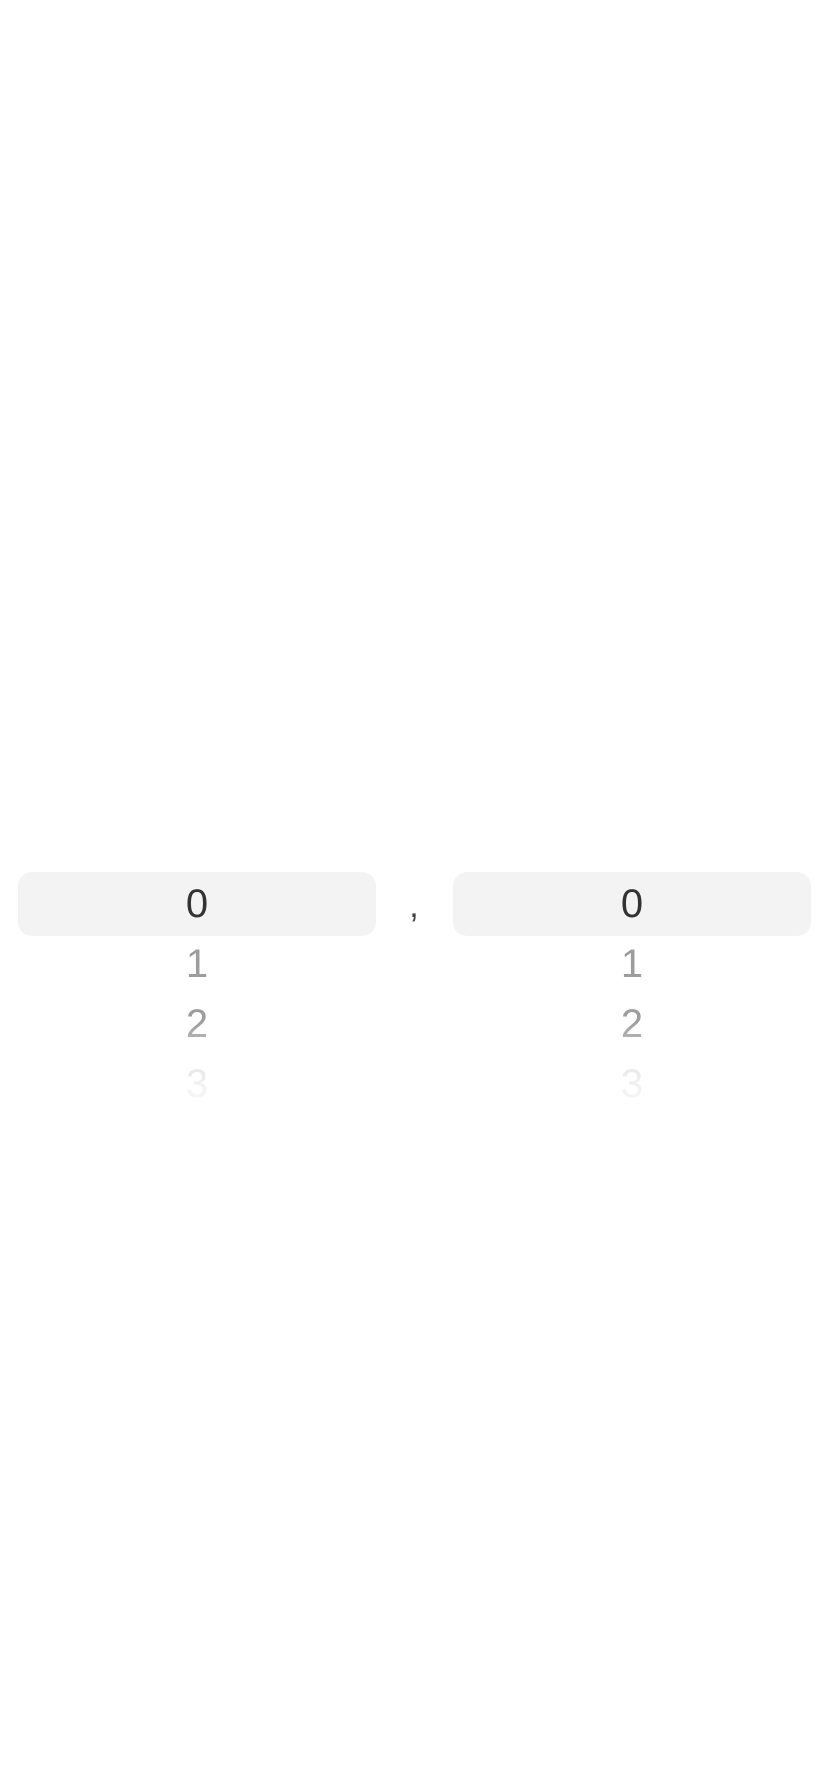 The width and height of the screenshot is (828, 1792). I want to click on right-picker-wheel: 0 1 2 3, so click(632, 992).